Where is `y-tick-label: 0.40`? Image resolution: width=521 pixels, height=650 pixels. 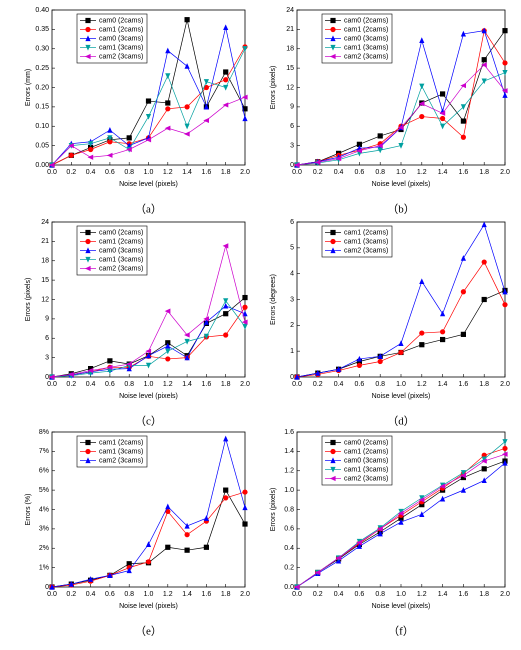 y-tick-label: 0.40 is located at coordinates (42, 10).